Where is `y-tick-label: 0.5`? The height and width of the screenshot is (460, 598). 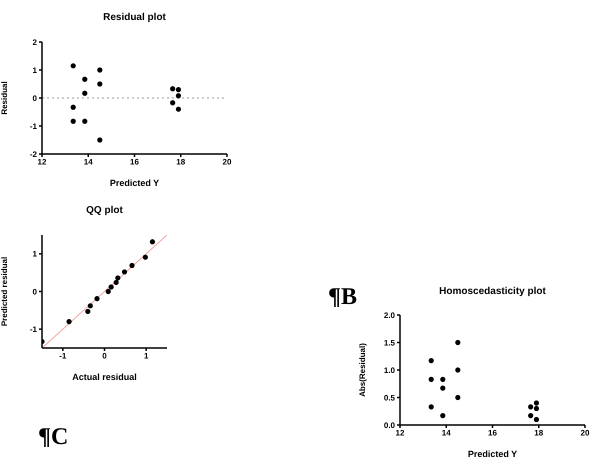
y-tick-label: 0.5 is located at coordinates (390, 397).